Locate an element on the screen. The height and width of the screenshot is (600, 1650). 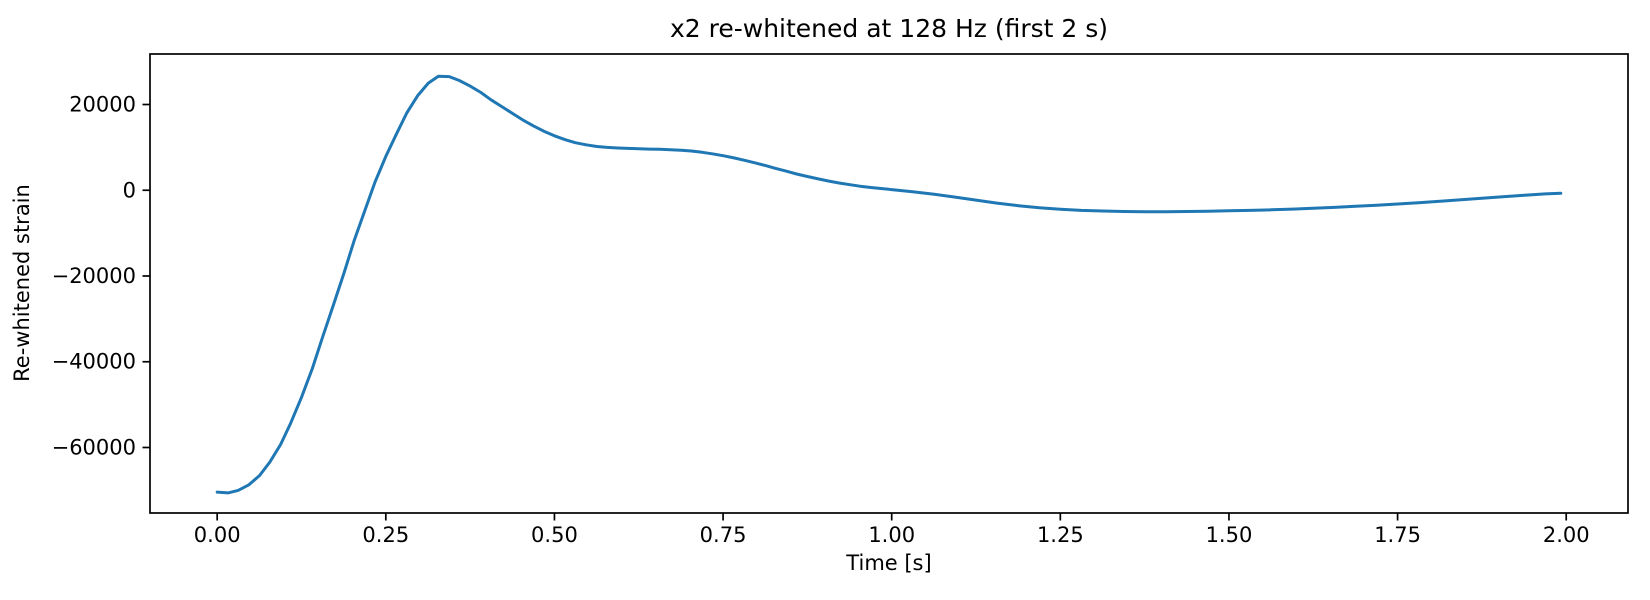
x-tick-label: 1.00 is located at coordinates (891, 535).